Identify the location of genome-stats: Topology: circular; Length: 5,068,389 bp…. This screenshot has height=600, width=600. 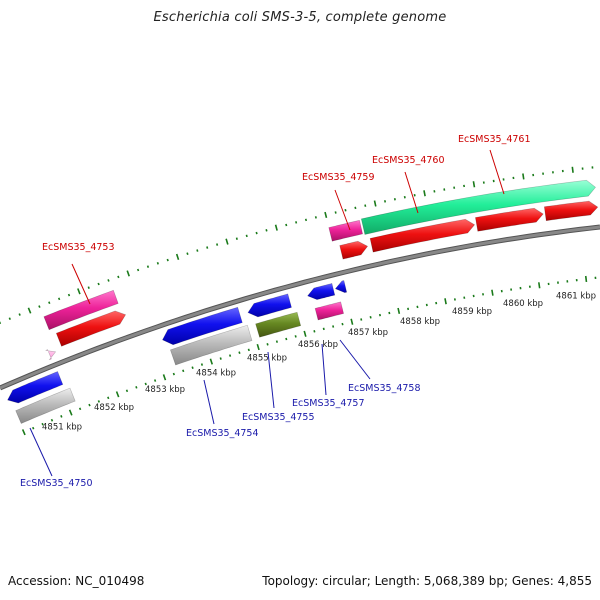
(427, 581).